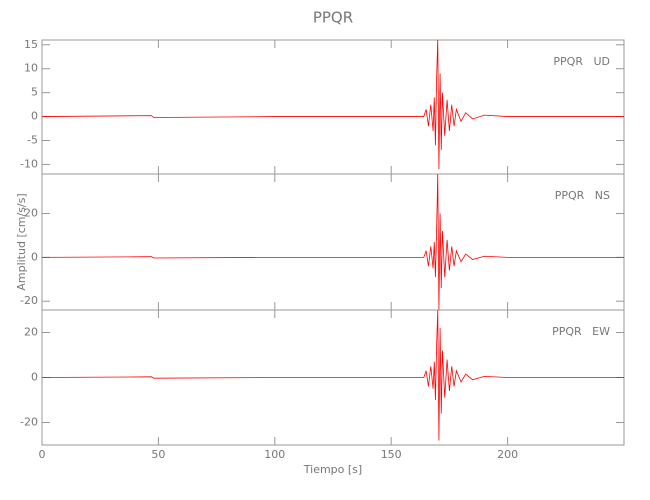  What do you see at coordinates (507, 454) in the screenshot?
I see `x-tick-label: 200` at bounding box center [507, 454].